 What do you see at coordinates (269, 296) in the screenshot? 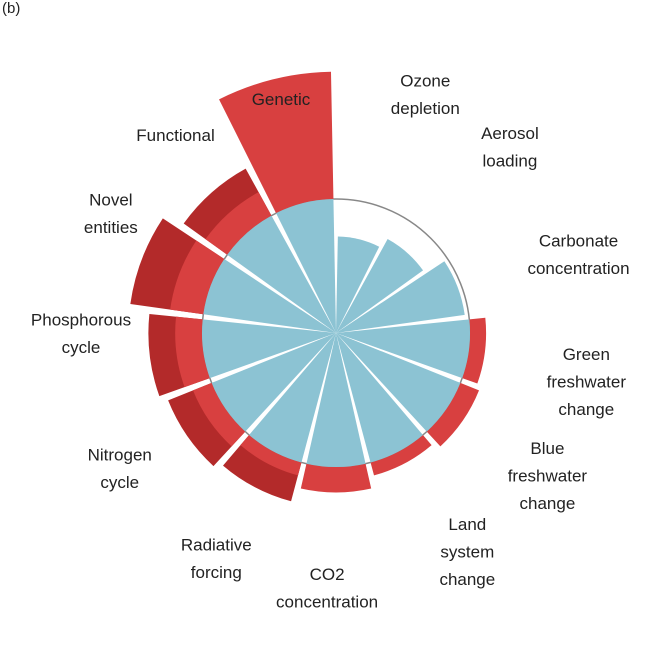
I see `bar-safe-novel-entities` at bounding box center [269, 296].